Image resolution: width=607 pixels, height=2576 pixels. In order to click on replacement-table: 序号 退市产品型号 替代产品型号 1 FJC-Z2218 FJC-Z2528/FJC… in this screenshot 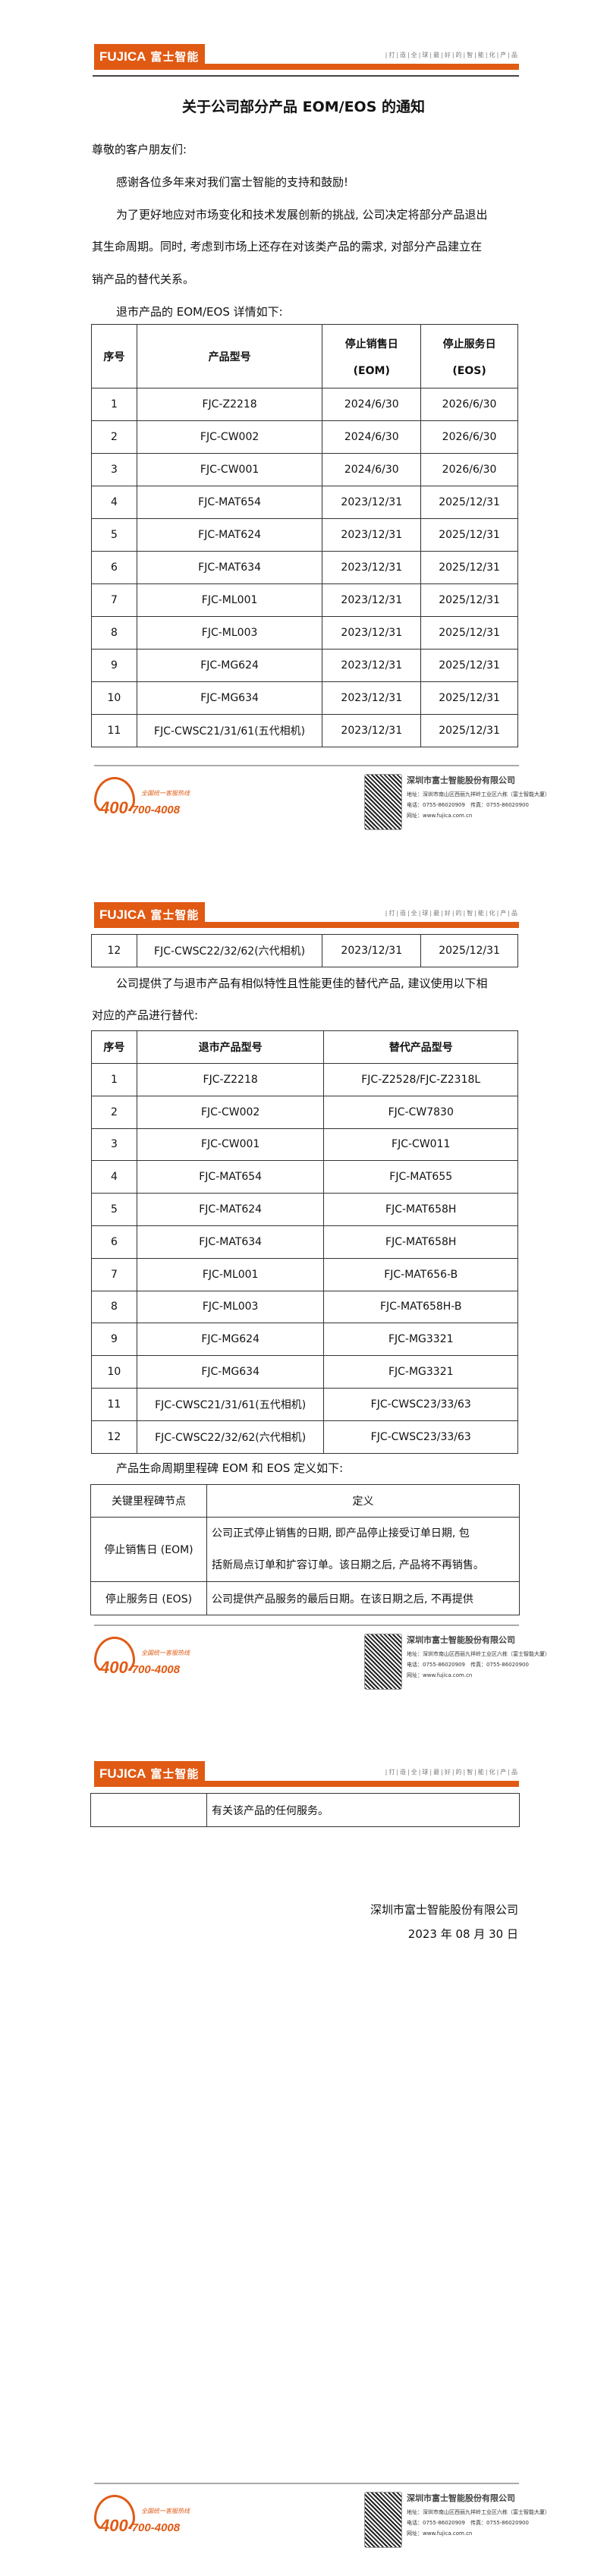, I will do `click(304, 1242)`.